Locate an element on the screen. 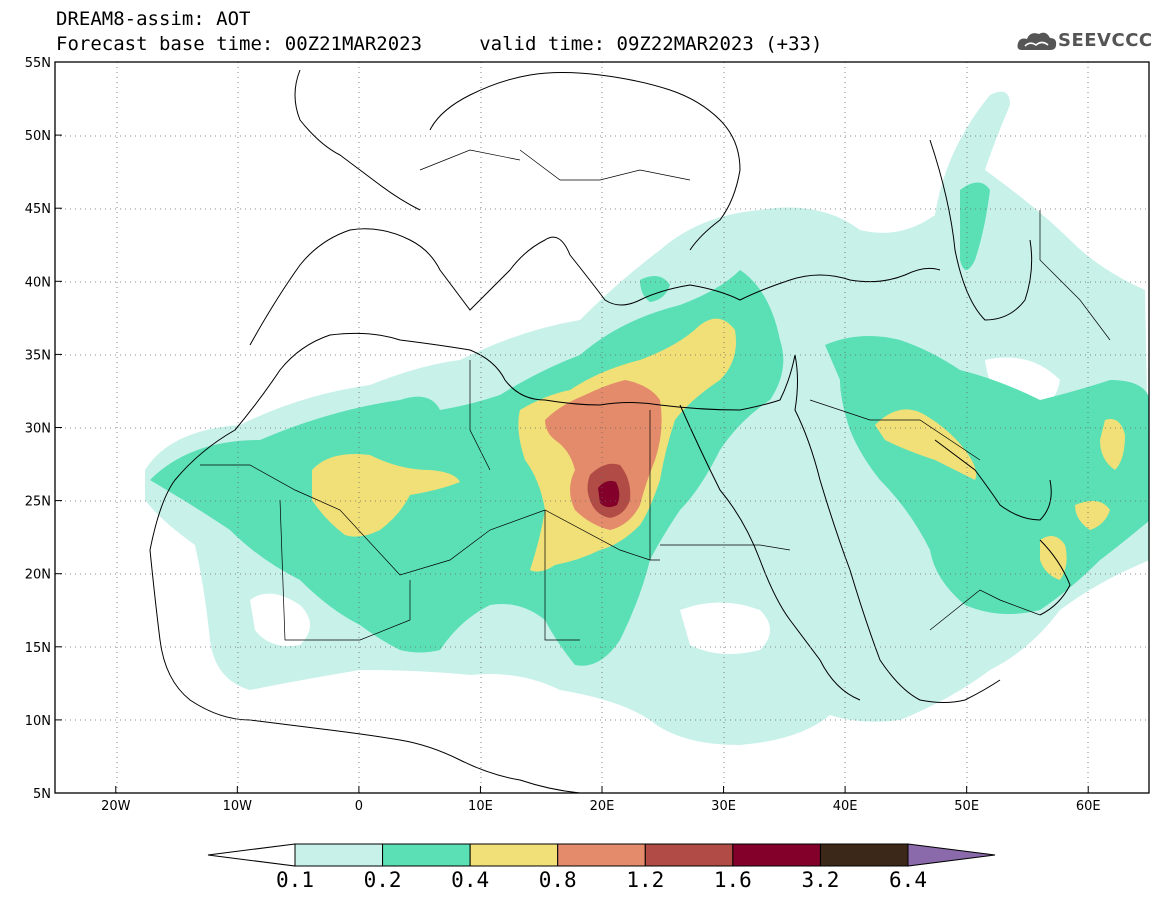 The width and height of the screenshot is (1165, 905). x-tick-label: 50E is located at coordinates (966, 806).